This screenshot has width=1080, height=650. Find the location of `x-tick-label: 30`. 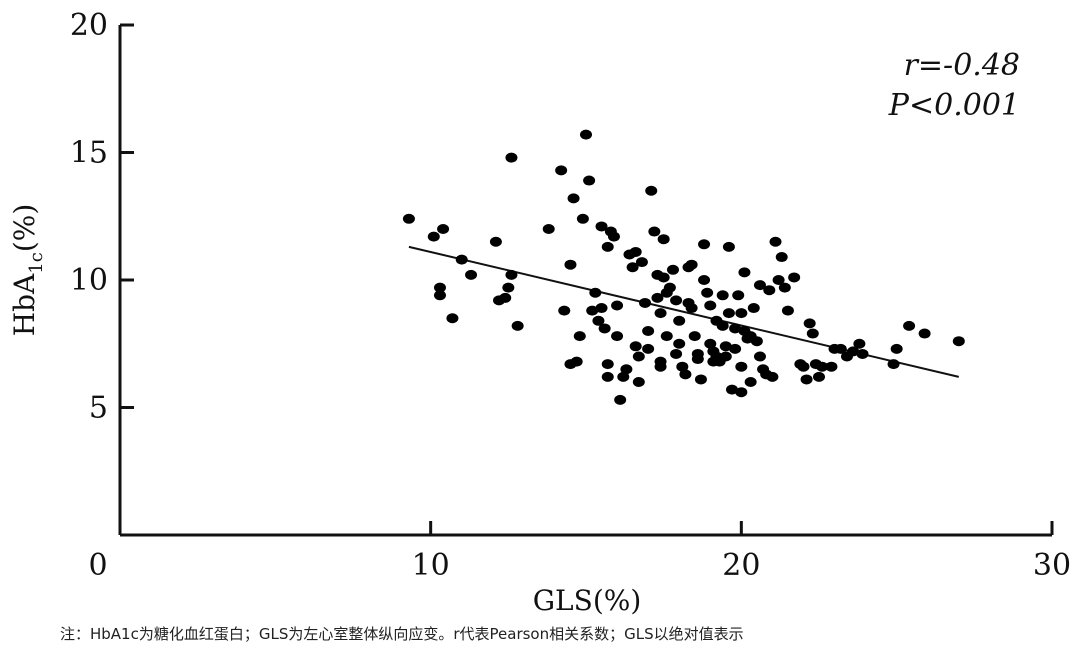

x-tick-label: 30 is located at coordinates (1052, 565).